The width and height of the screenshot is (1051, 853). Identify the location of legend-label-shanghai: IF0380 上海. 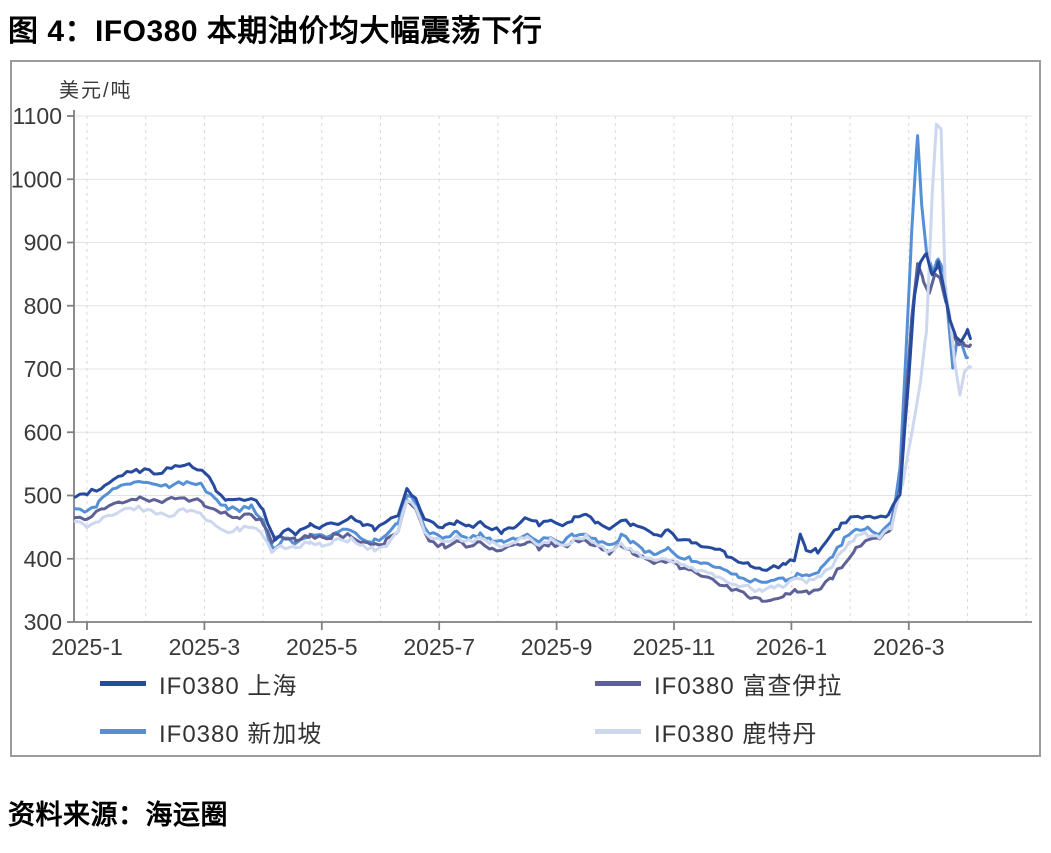
(228, 686).